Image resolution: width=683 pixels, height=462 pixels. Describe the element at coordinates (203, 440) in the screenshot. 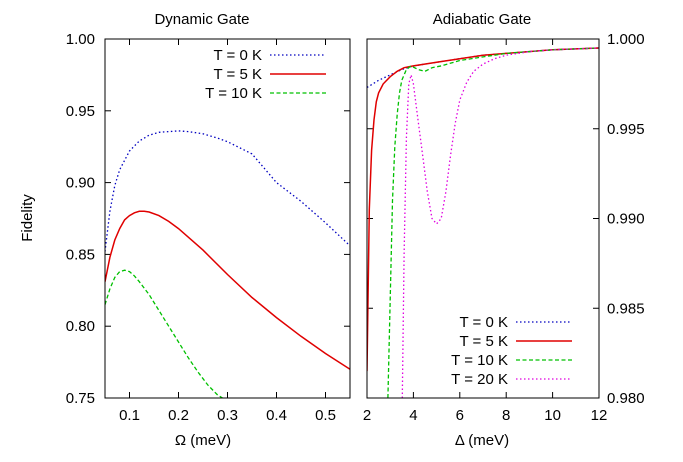

I see `dynamic-gate-xlabel: Ω (meV)` at that location.